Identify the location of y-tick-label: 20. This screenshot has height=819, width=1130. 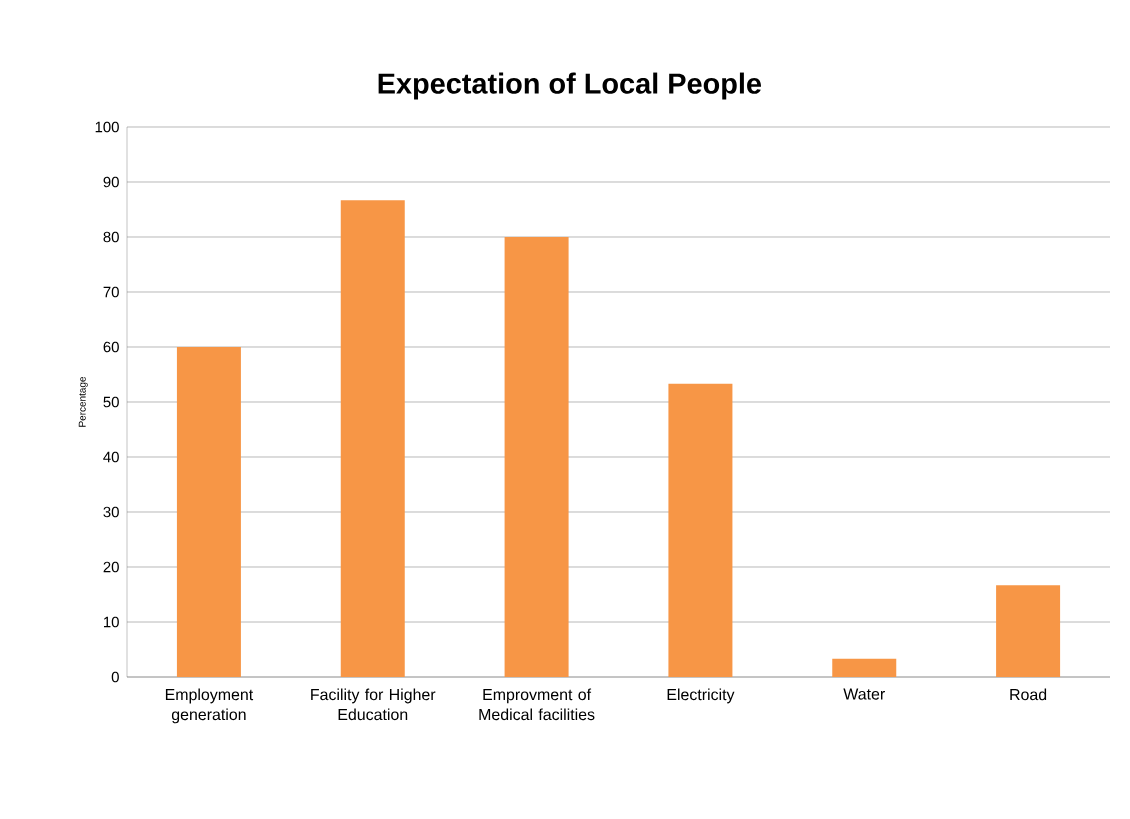
(111, 567).